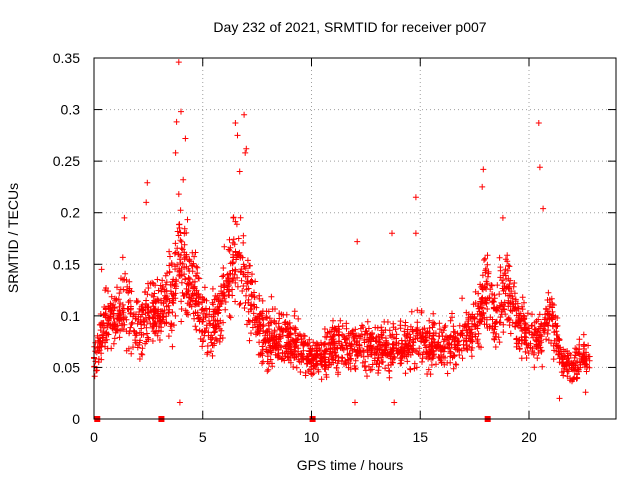  I want to click on y-tick-label: 0.1, so click(71, 316).